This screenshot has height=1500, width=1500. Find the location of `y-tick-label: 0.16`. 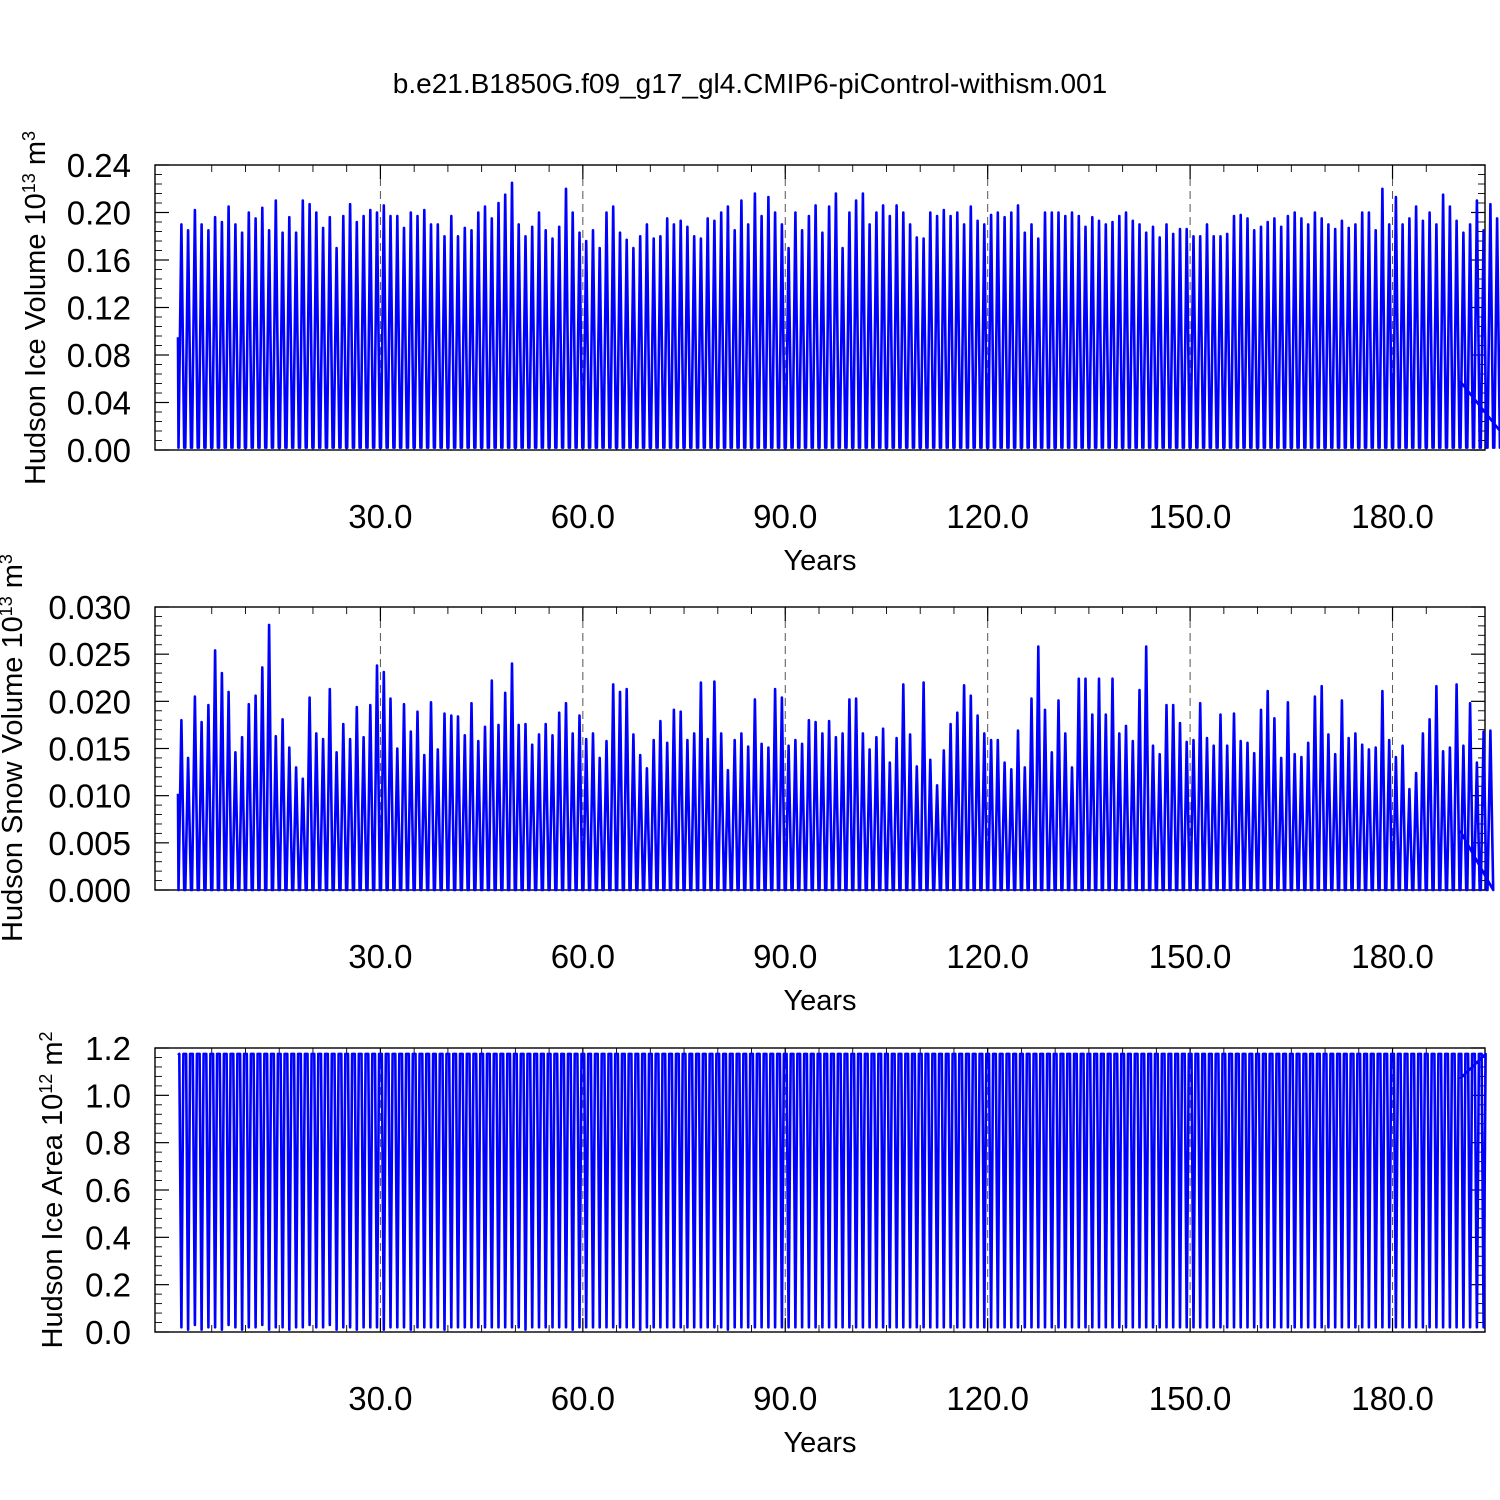

y-tick-label: 0.16 is located at coordinates (99, 260).